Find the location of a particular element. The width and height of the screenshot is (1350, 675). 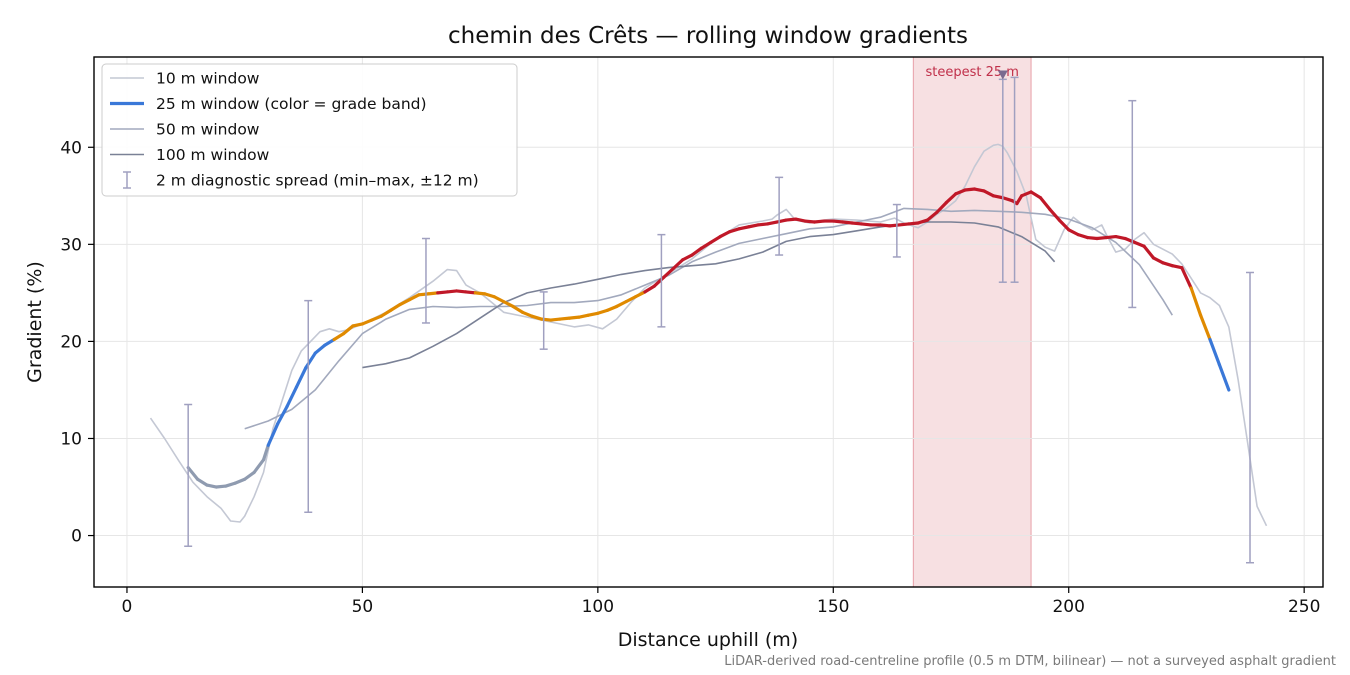

legend-label: 25 m window (color = grade band) is located at coordinates (291, 104).